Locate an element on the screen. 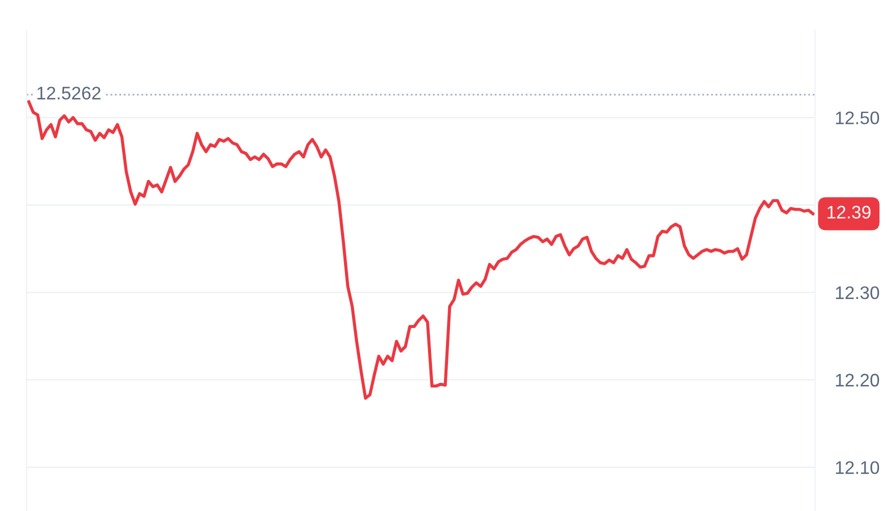  y-tick-label: 12.30 is located at coordinates (858, 293).